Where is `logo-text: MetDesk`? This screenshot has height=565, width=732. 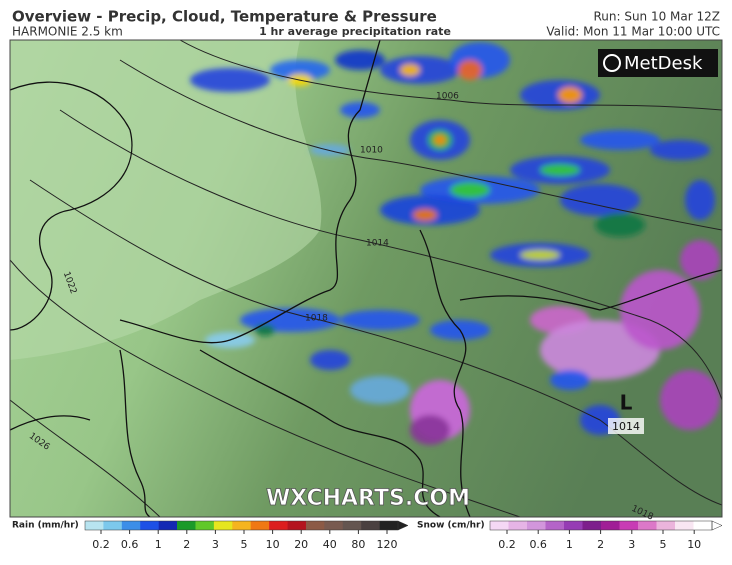
logo-text: MetDesk is located at coordinates (663, 63).